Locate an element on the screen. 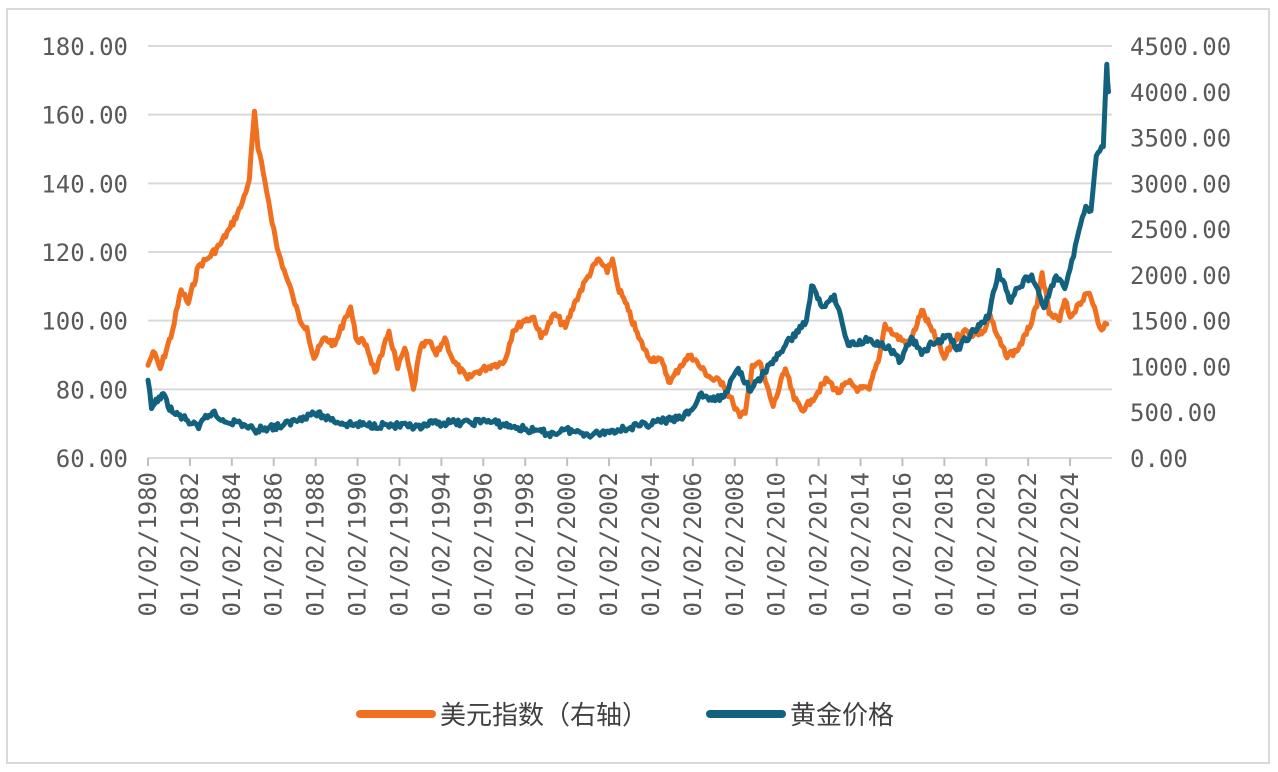 The height and width of the screenshot is (772, 1278). x-axis-tick-label: 01/02/2016 is located at coordinates (902, 544).